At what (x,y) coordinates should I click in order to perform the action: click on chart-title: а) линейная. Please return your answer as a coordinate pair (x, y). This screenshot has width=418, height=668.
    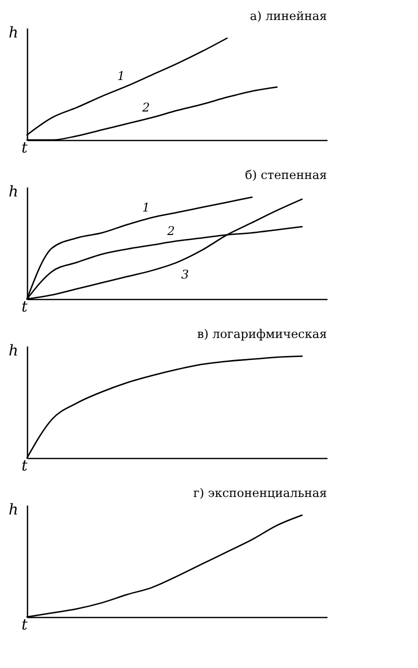
    Looking at the image, I should click on (288, 16).